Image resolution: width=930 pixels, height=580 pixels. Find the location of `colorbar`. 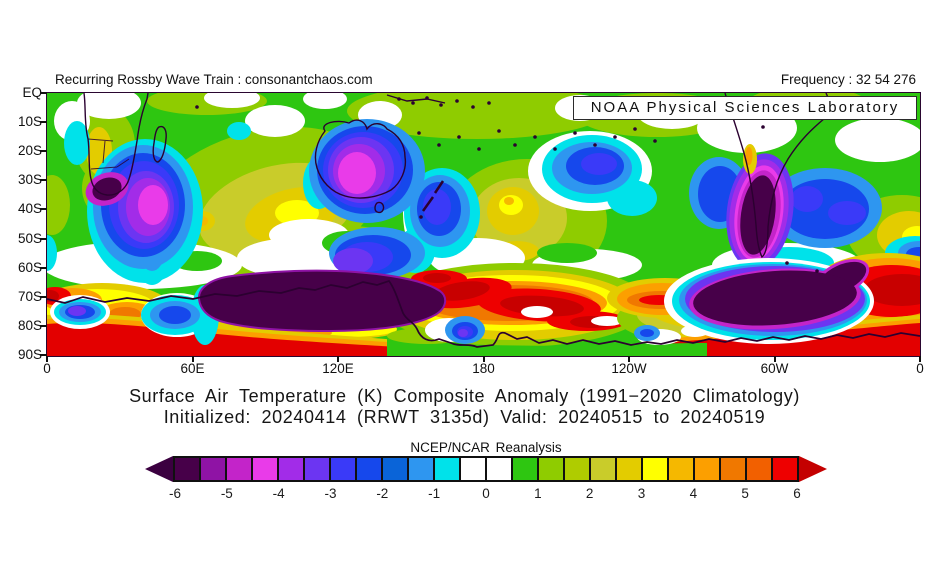

colorbar is located at coordinates (486, 469).